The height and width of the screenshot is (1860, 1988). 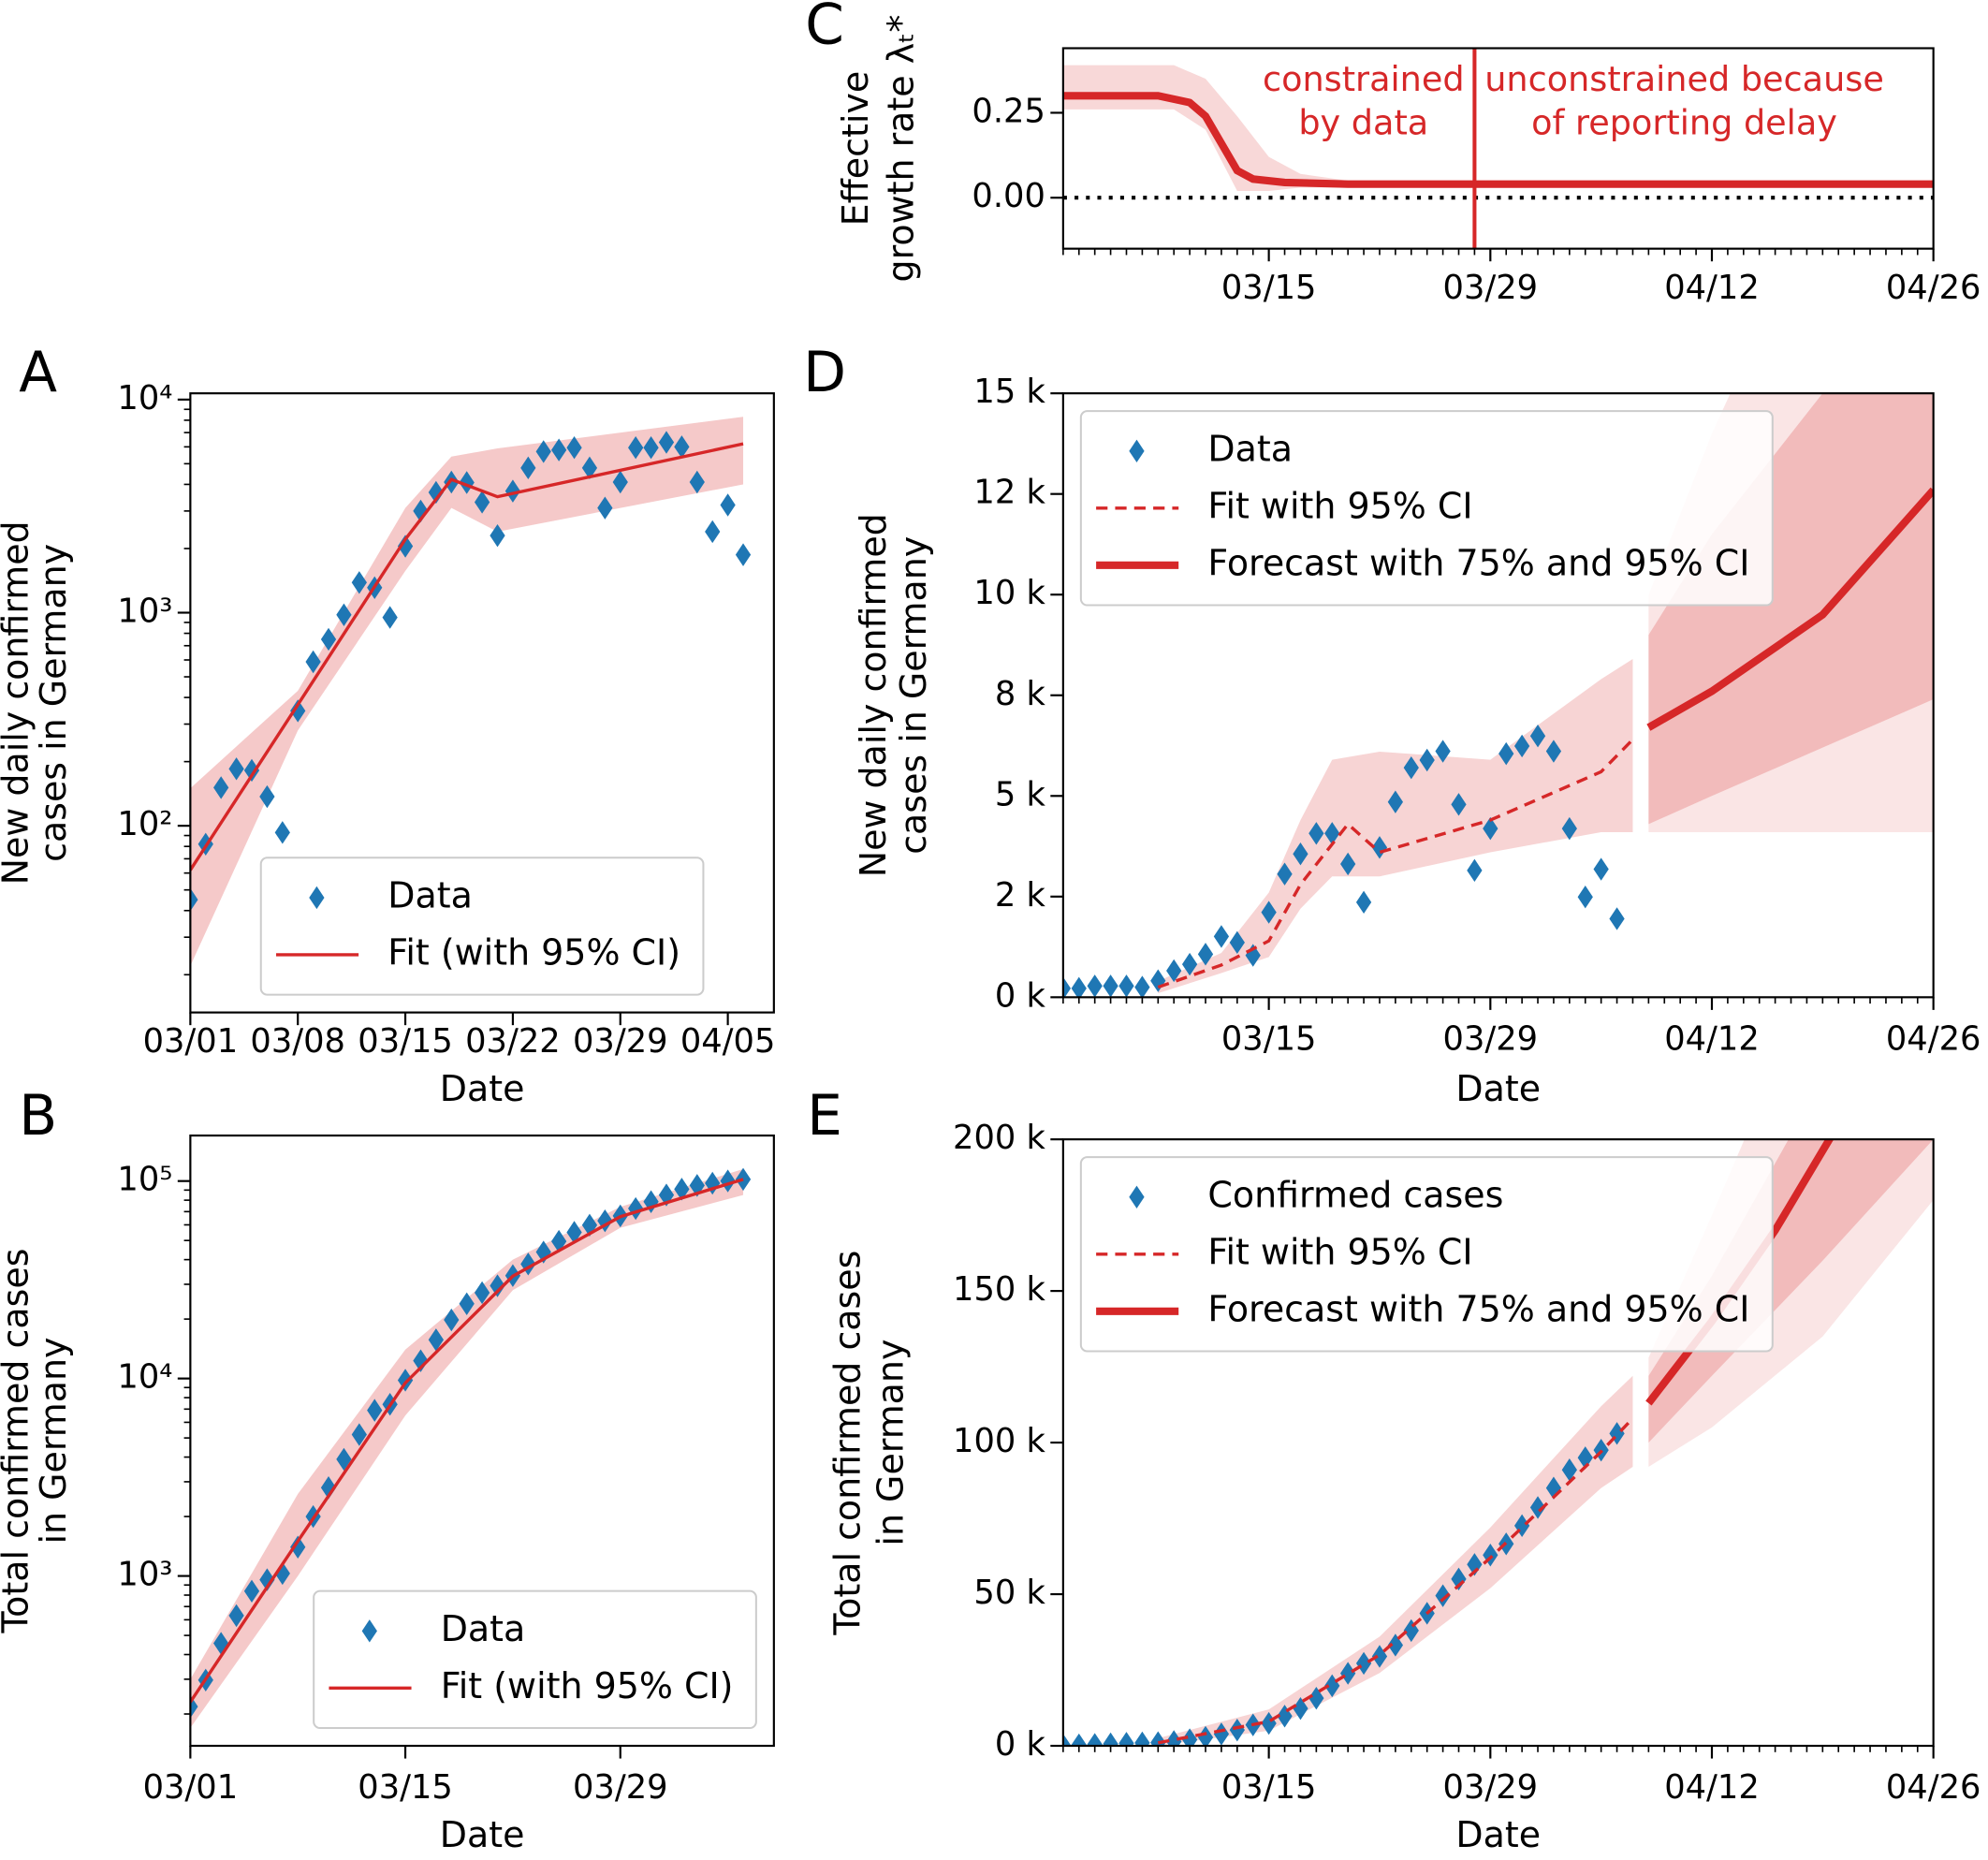 What do you see at coordinates (1020, 794) in the screenshot?
I see `y-tick-label: 5 k` at bounding box center [1020, 794].